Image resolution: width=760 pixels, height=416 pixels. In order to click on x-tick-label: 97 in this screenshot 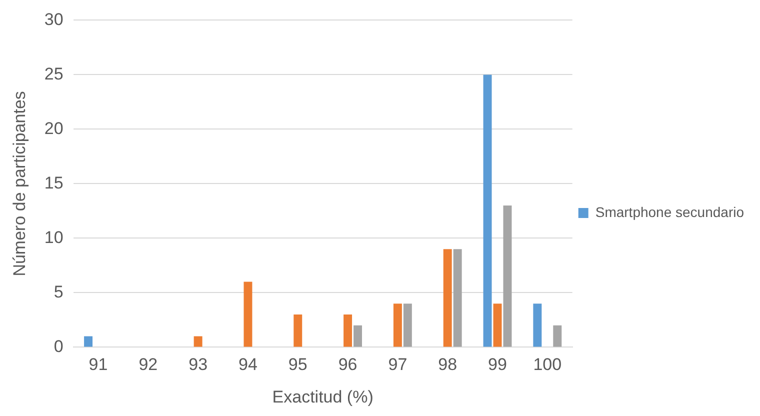, I will do `click(398, 364)`.